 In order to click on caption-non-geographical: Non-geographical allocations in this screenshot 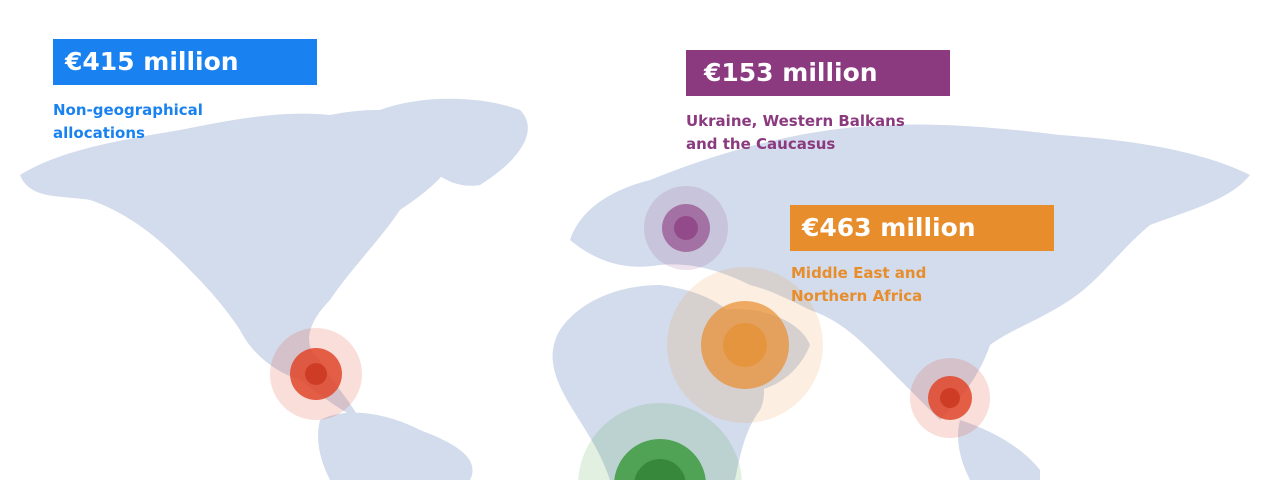, I will do `click(128, 122)`.